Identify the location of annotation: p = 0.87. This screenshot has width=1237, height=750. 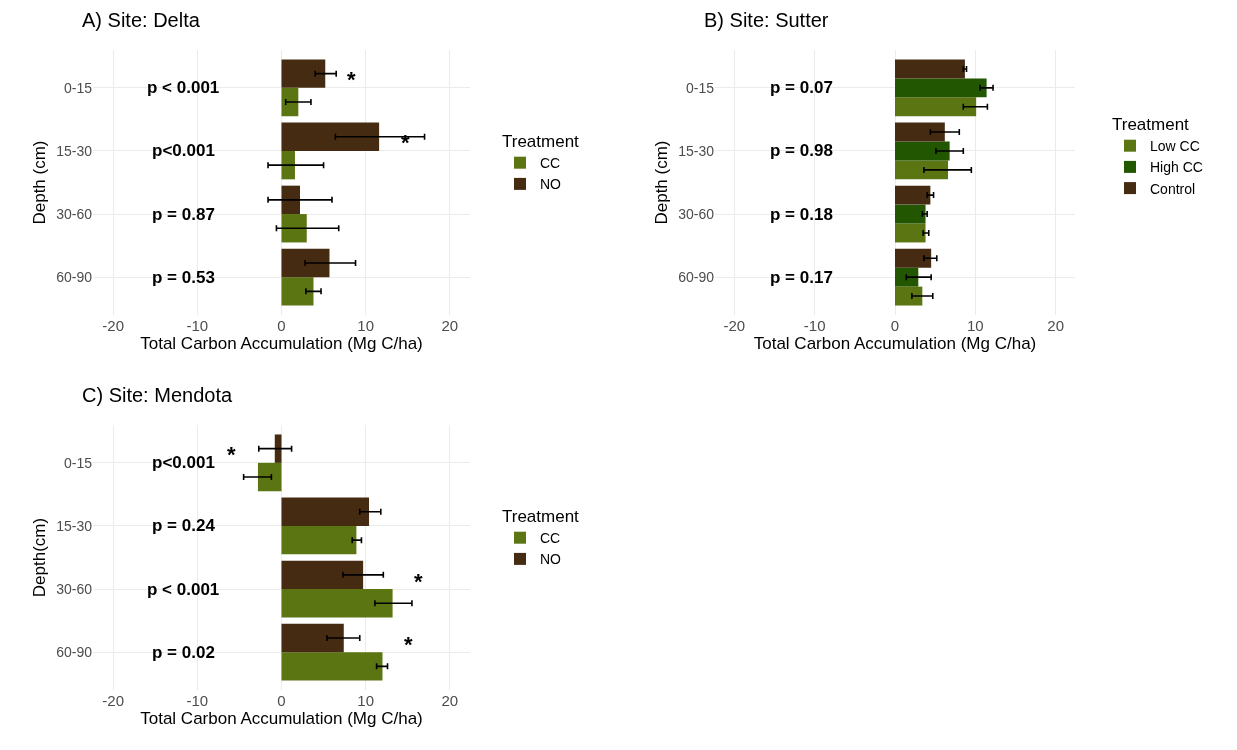
(183, 214).